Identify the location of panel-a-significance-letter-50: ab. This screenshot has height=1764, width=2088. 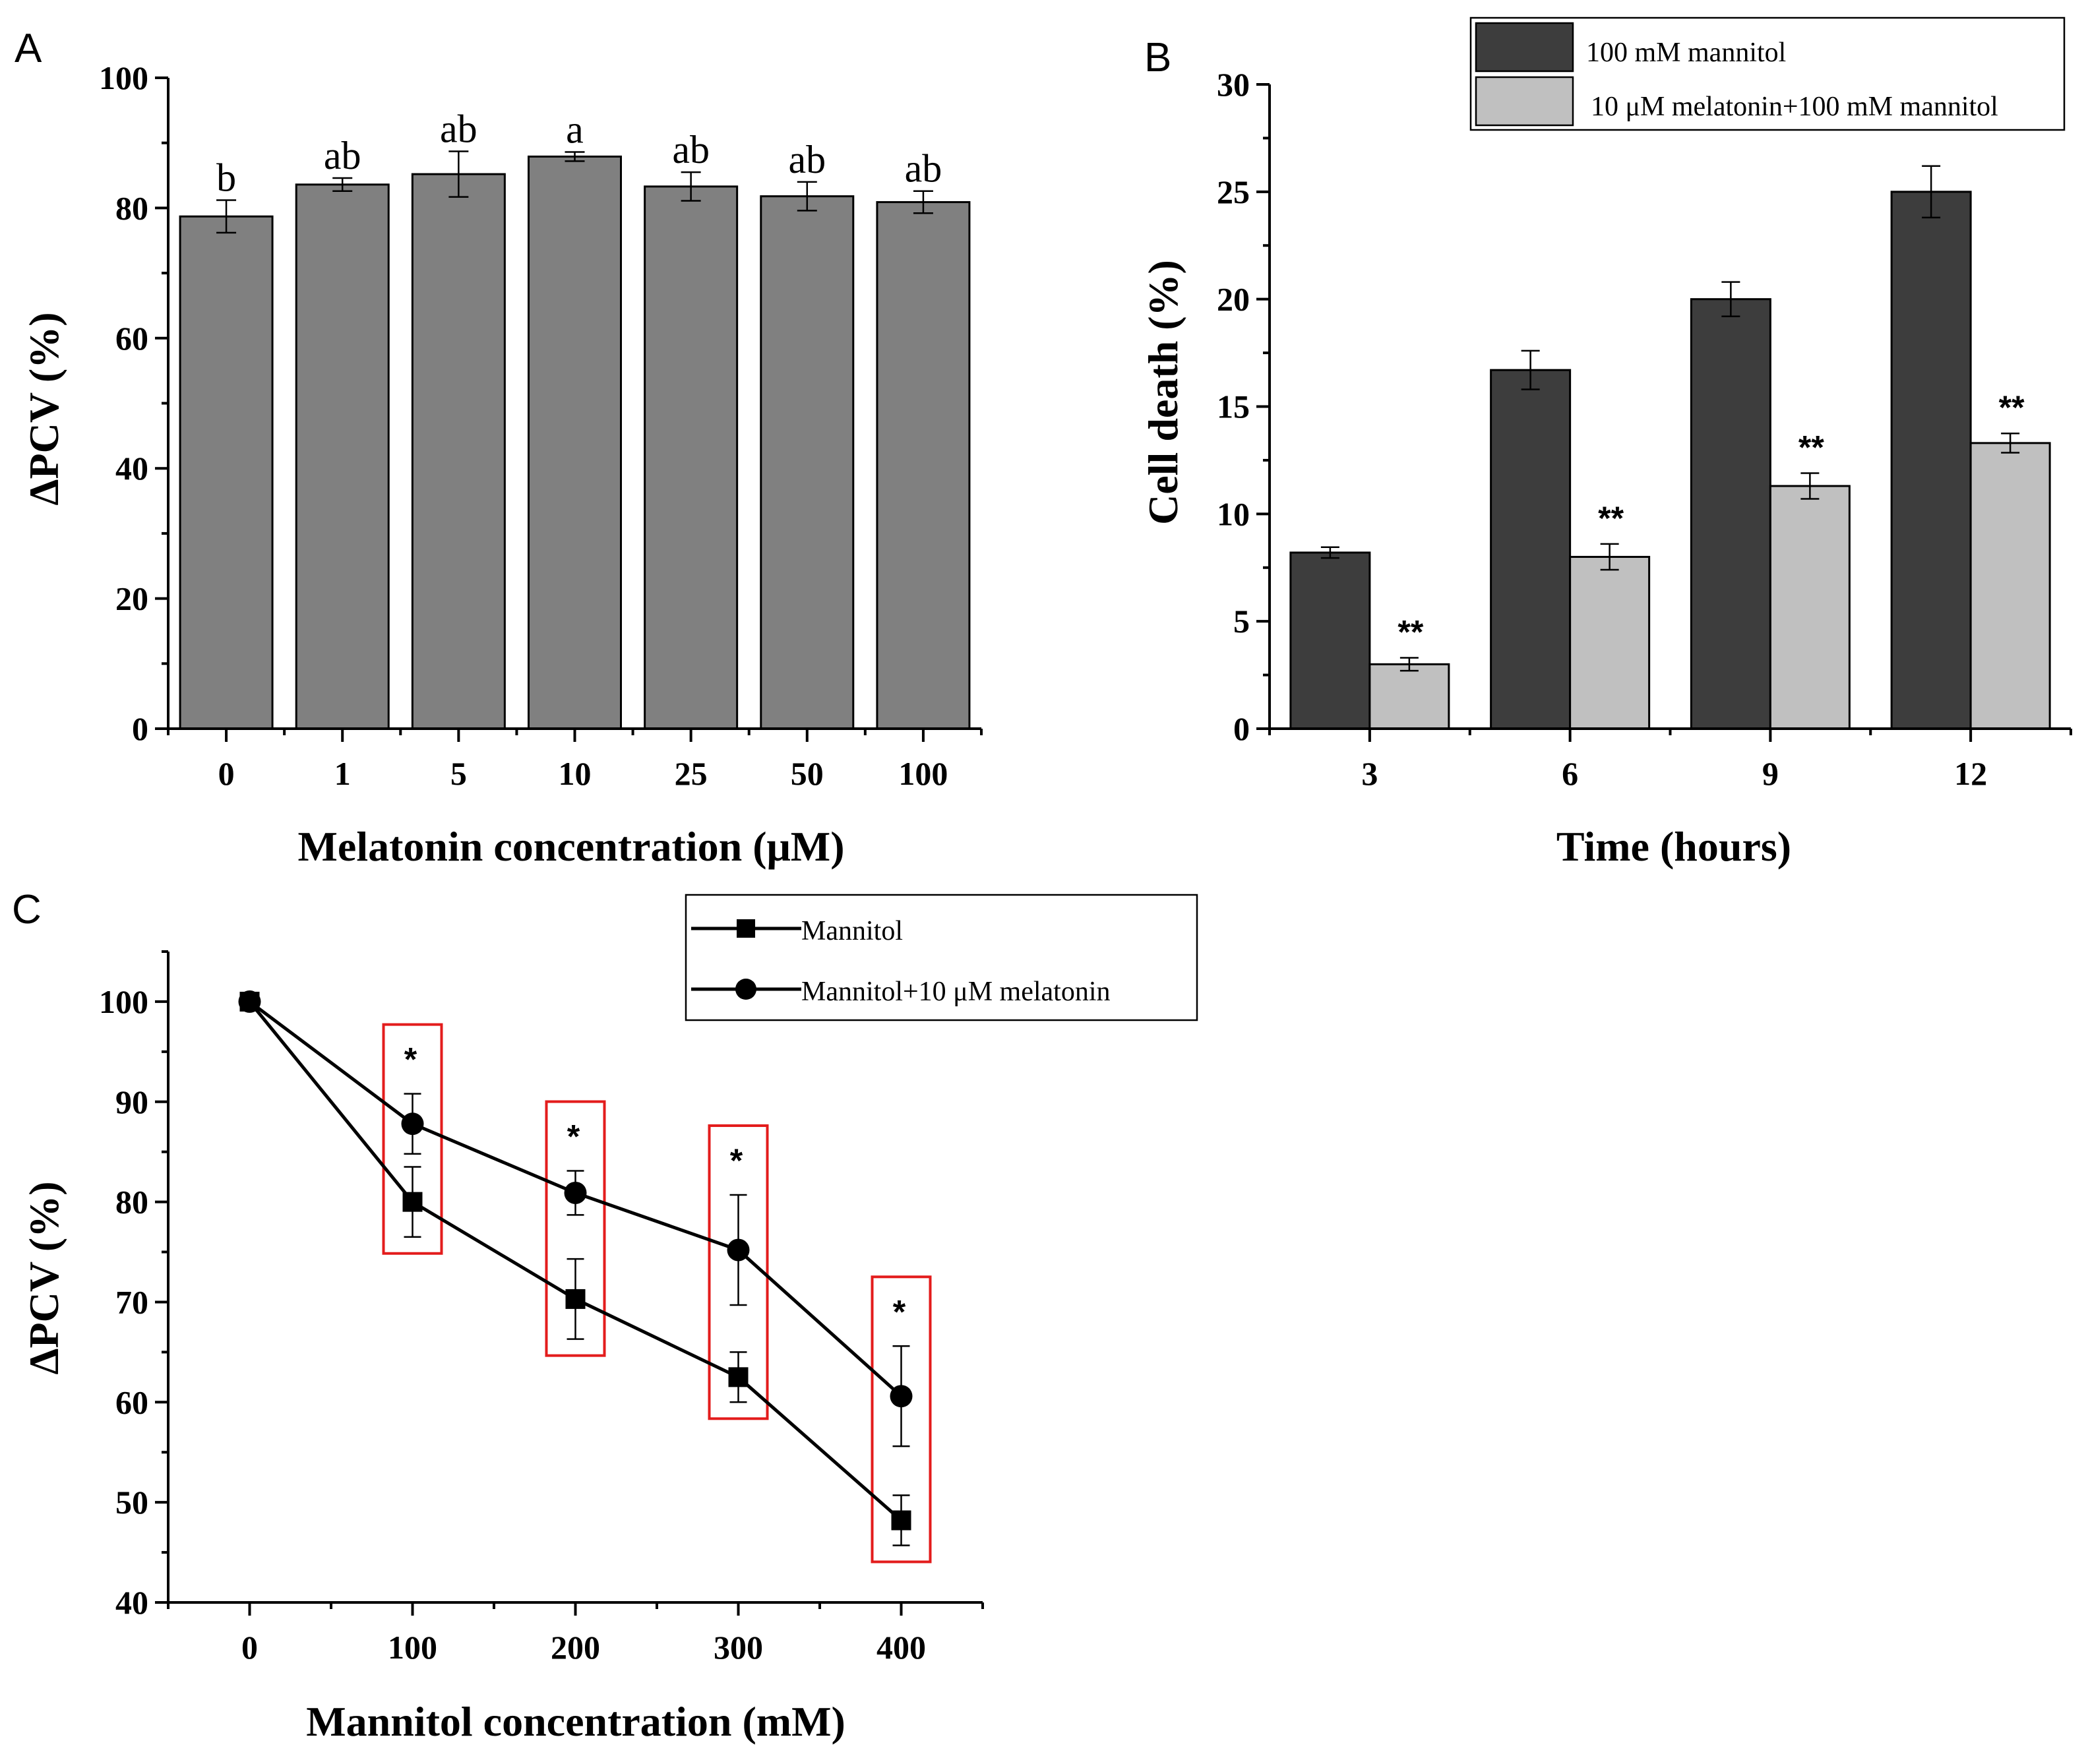
(807, 159).